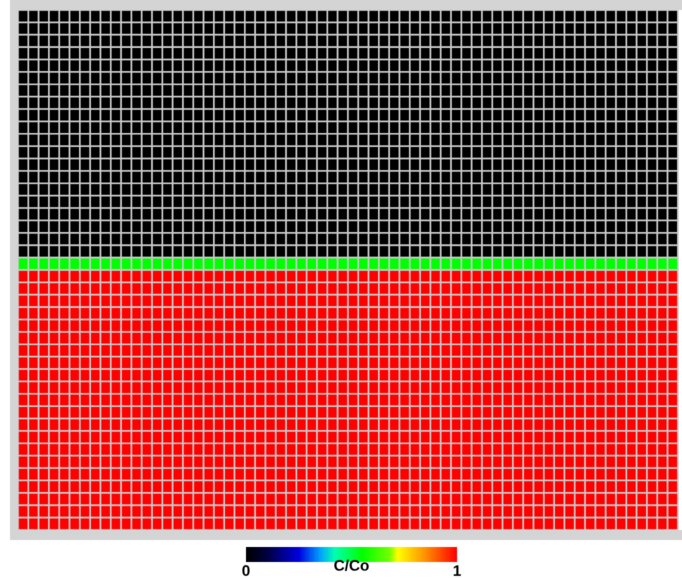 The height and width of the screenshot is (579, 682). What do you see at coordinates (246, 570) in the screenshot?
I see `color-bar-label: 0` at bounding box center [246, 570].